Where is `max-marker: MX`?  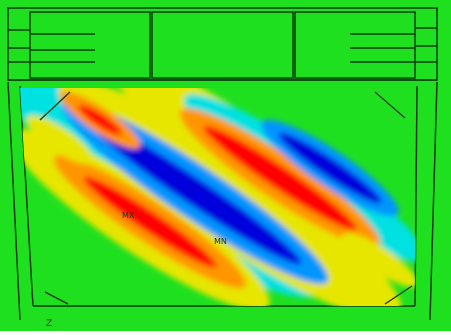 max-marker: MX is located at coordinates (128, 215).